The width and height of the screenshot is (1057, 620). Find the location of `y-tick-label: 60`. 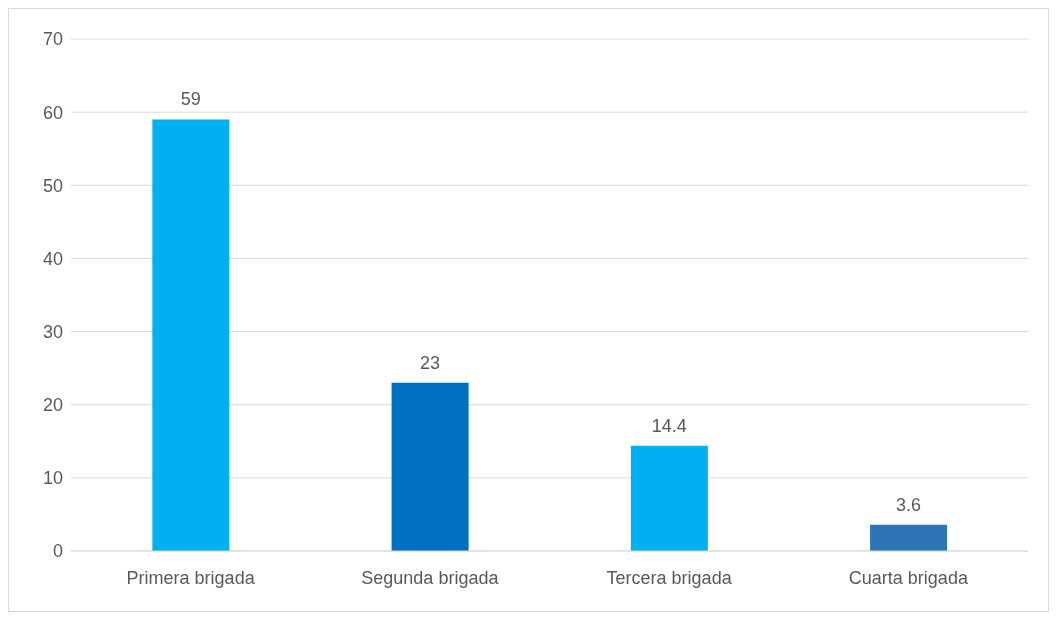

y-tick-label: 60 is located at coordinates (52, 112).